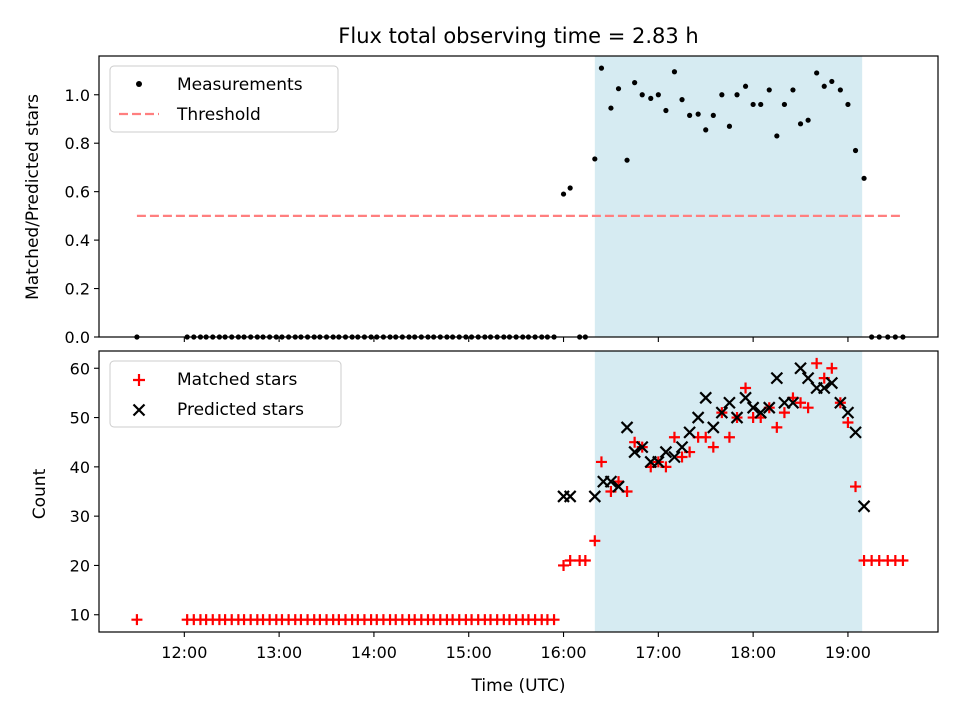  Describe the element at coordinates (240, 410) in the screenshot. I see `legend-predicted-label: Predicted stars` at that location.